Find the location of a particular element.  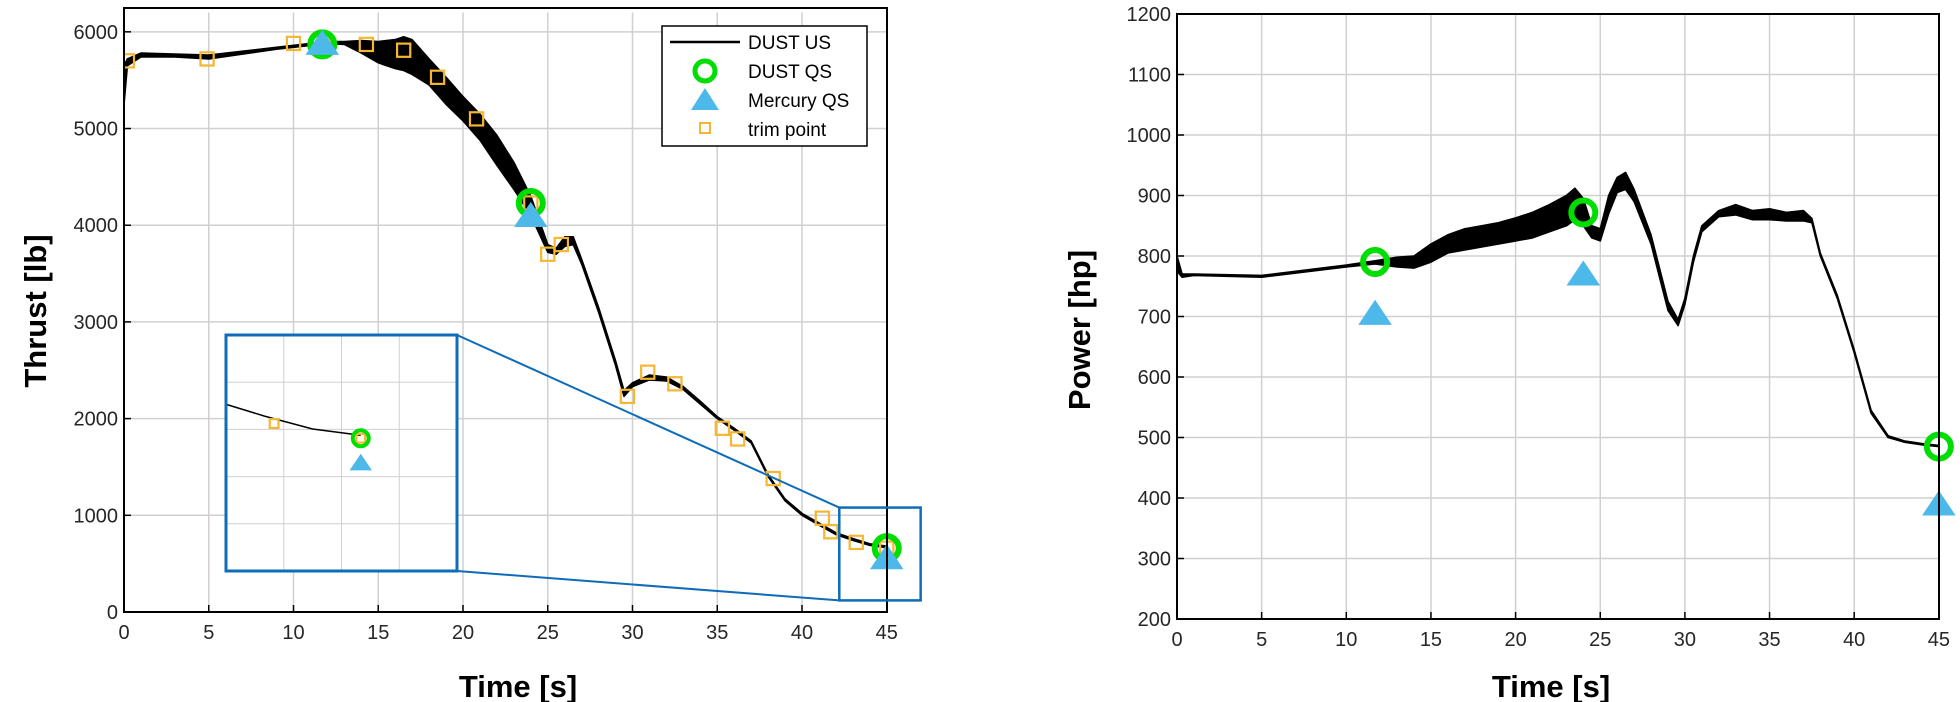

legend-marker-dust-qs is located at coordinates (705, 71).